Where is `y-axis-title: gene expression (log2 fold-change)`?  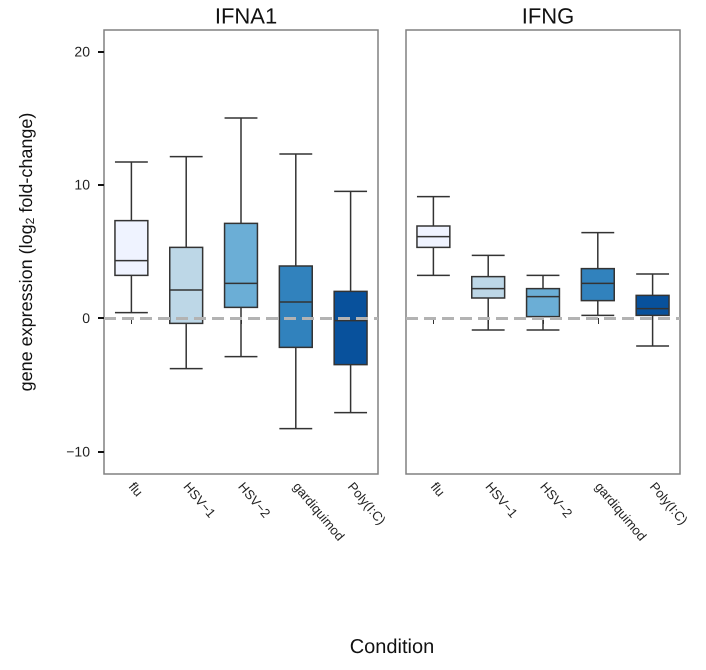
y-axis-title: gene expression (log2 fold-change) is located at coordinates (26, 252).